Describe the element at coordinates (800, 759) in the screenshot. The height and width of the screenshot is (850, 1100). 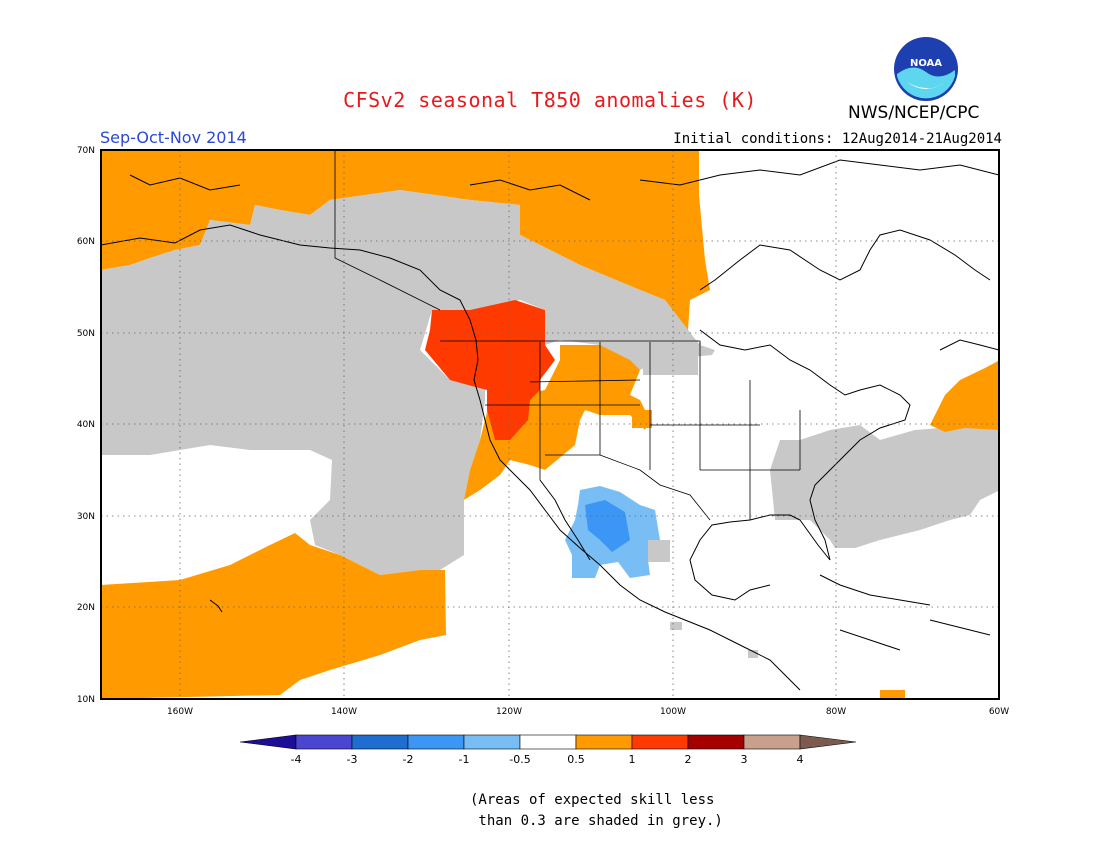
I see `legend-tick-label: 4` at that location.